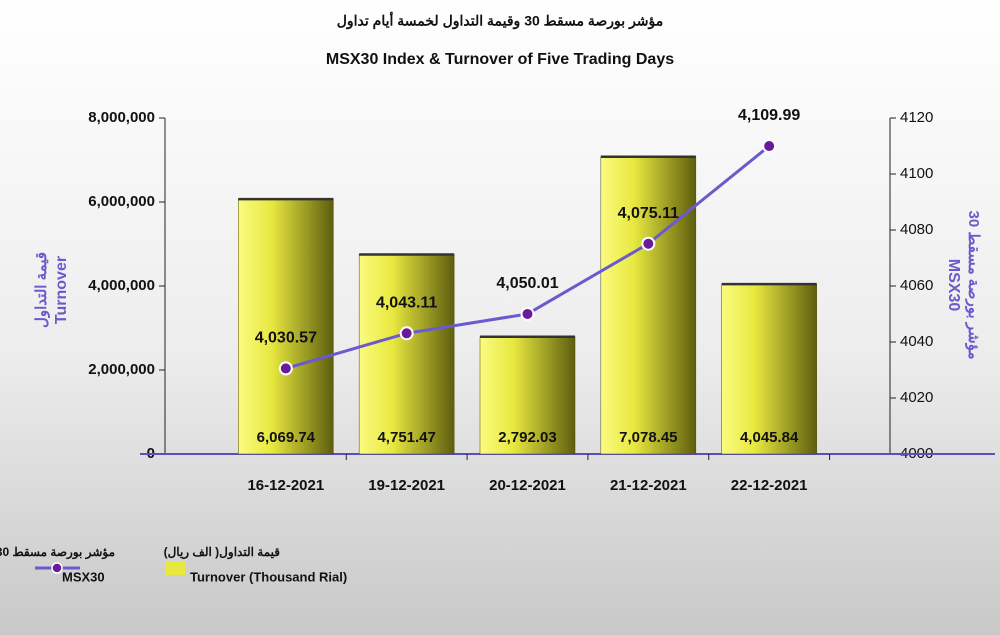  I want to click on bar-value-label: 2,792.03, so click(527, 437).